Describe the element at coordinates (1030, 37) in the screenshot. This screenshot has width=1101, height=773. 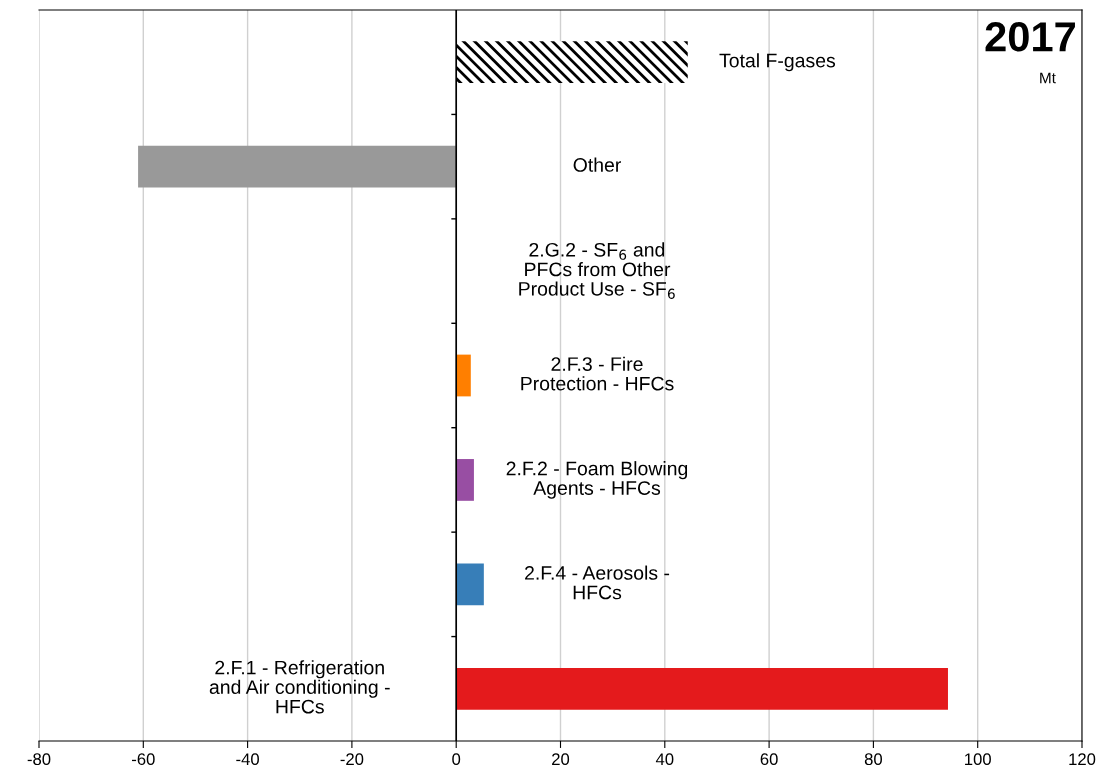
I see `chart-title: 2017` at that location.